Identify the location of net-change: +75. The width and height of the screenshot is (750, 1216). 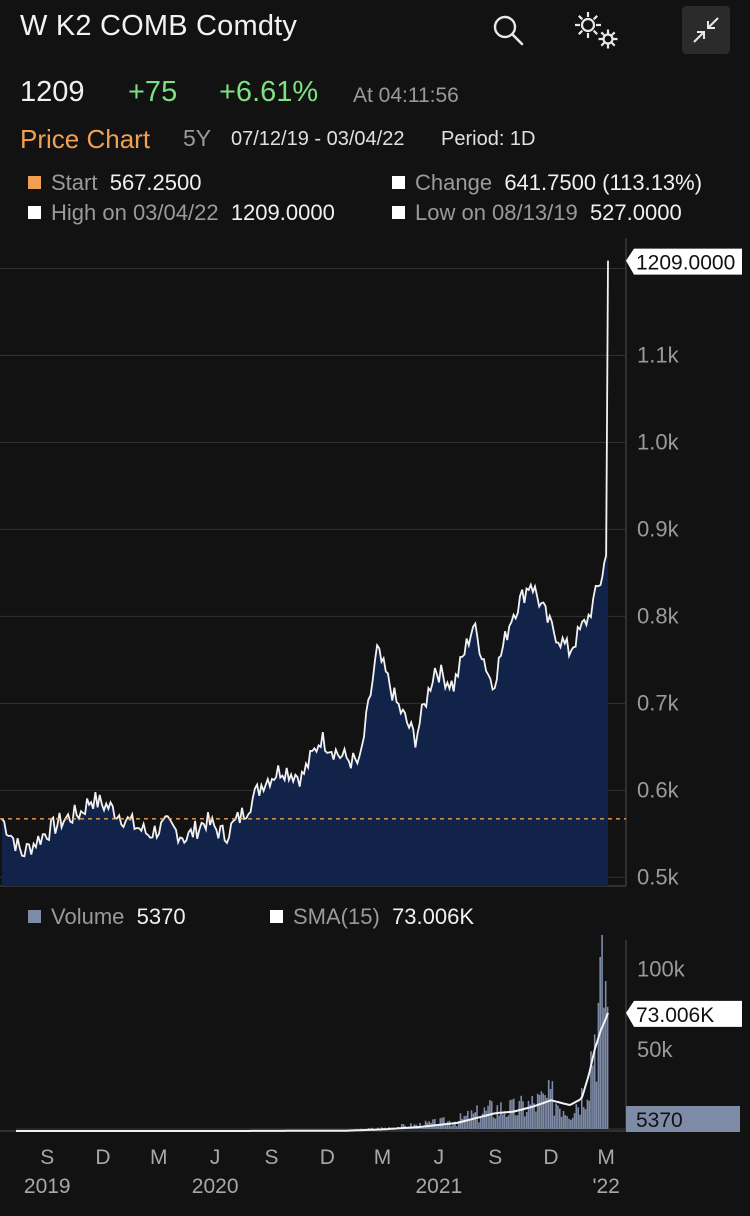
(153, 92).